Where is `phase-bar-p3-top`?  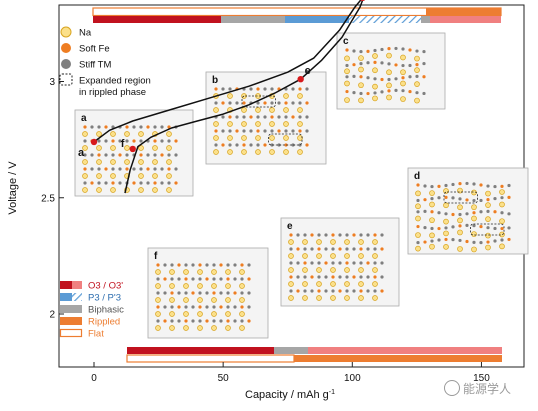
phase-bar-p3-top is located at coordinates (317, 19).